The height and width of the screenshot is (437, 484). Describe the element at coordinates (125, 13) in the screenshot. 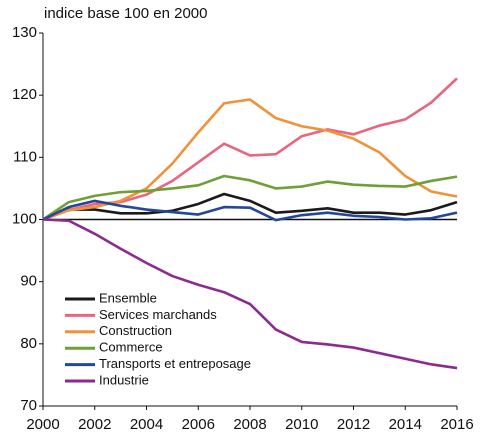

I see `y-axis-label: indice base 100 en 2000` at that location.